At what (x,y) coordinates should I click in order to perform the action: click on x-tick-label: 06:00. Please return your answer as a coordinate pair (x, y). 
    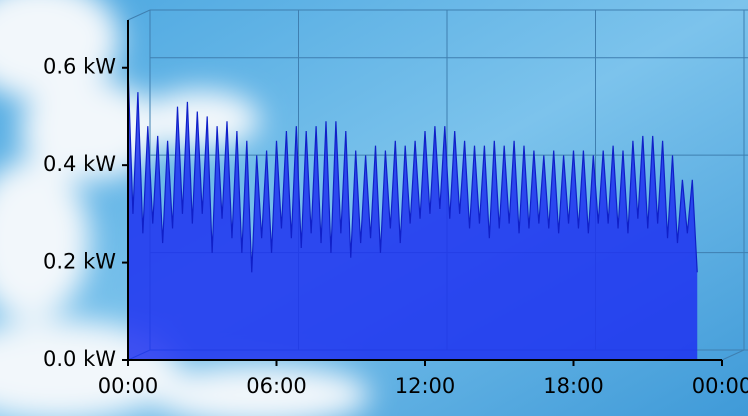
    Looking at the image, I should click on (276, 386).